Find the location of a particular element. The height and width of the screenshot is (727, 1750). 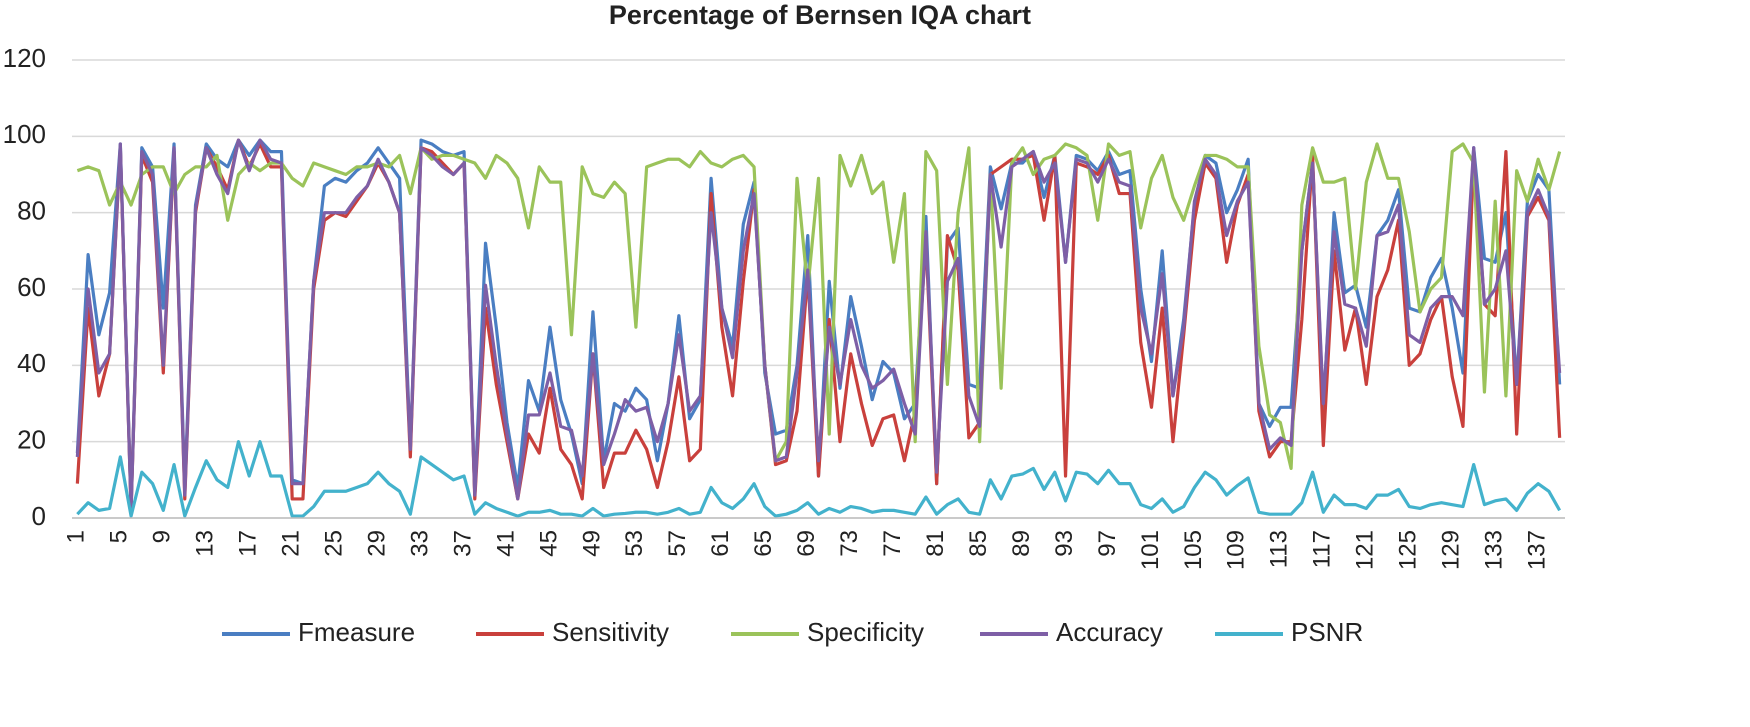

x-tick-label: 93 is located at coordinates (1064, 543).